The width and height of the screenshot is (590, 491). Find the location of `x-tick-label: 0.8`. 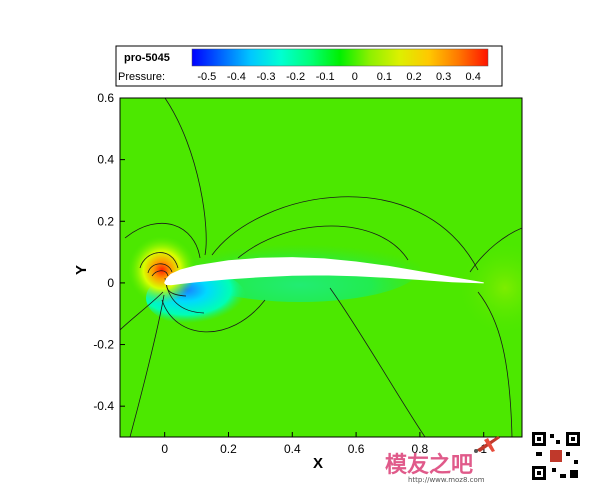

x-tick-label: 0.8 is located at coordinates (420, 449).